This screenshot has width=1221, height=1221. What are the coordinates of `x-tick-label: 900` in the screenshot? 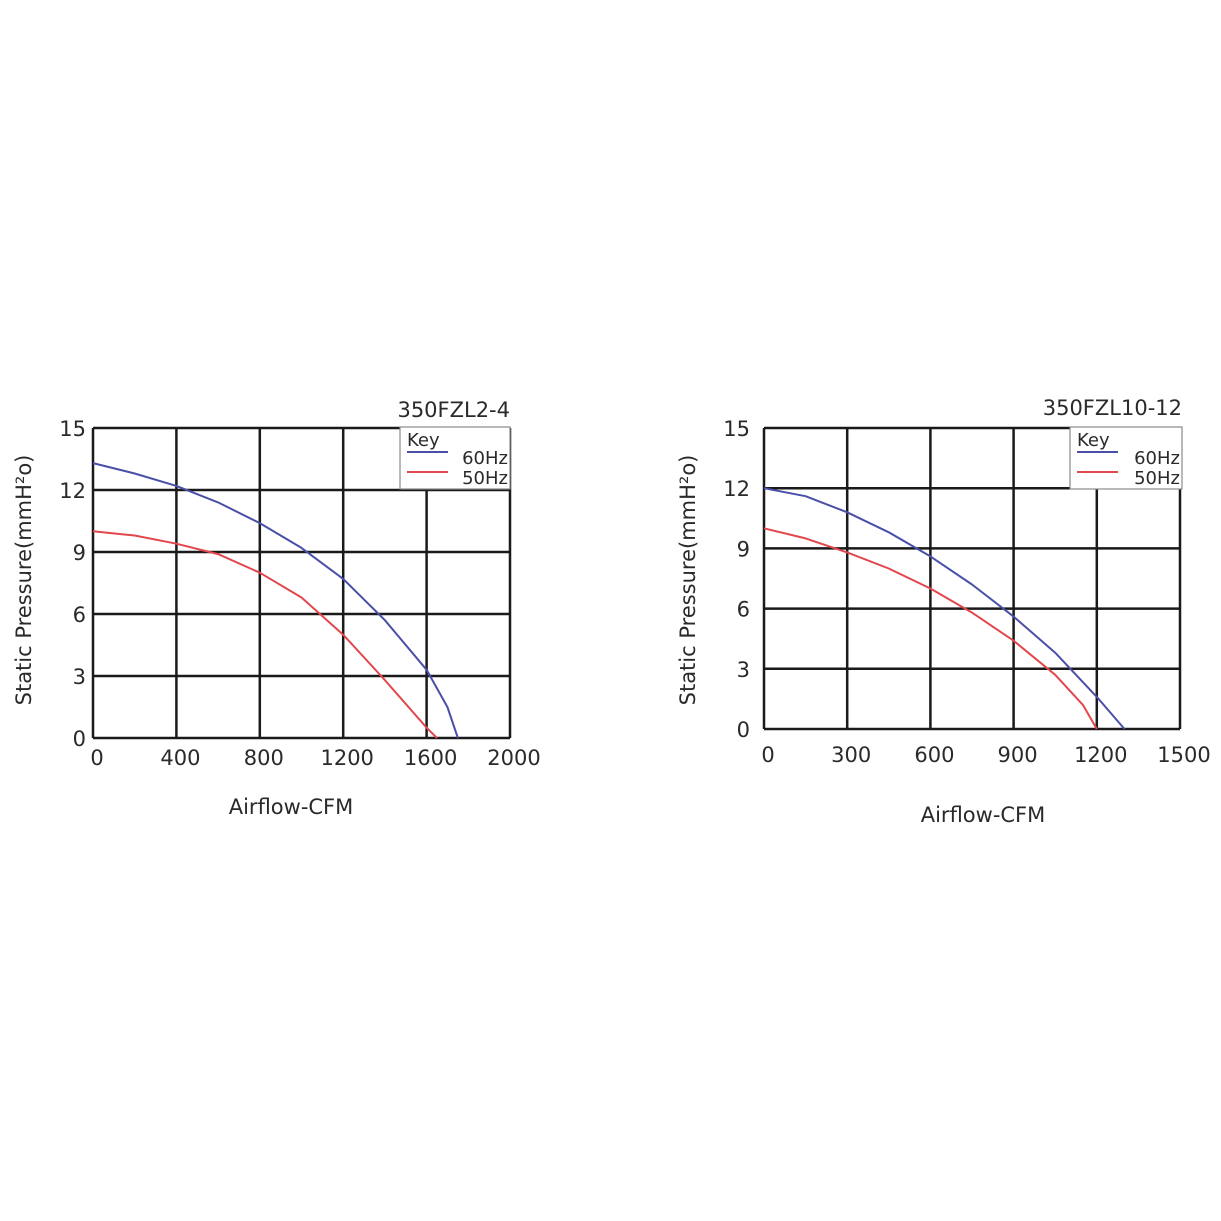 It's located at (1018, 755).